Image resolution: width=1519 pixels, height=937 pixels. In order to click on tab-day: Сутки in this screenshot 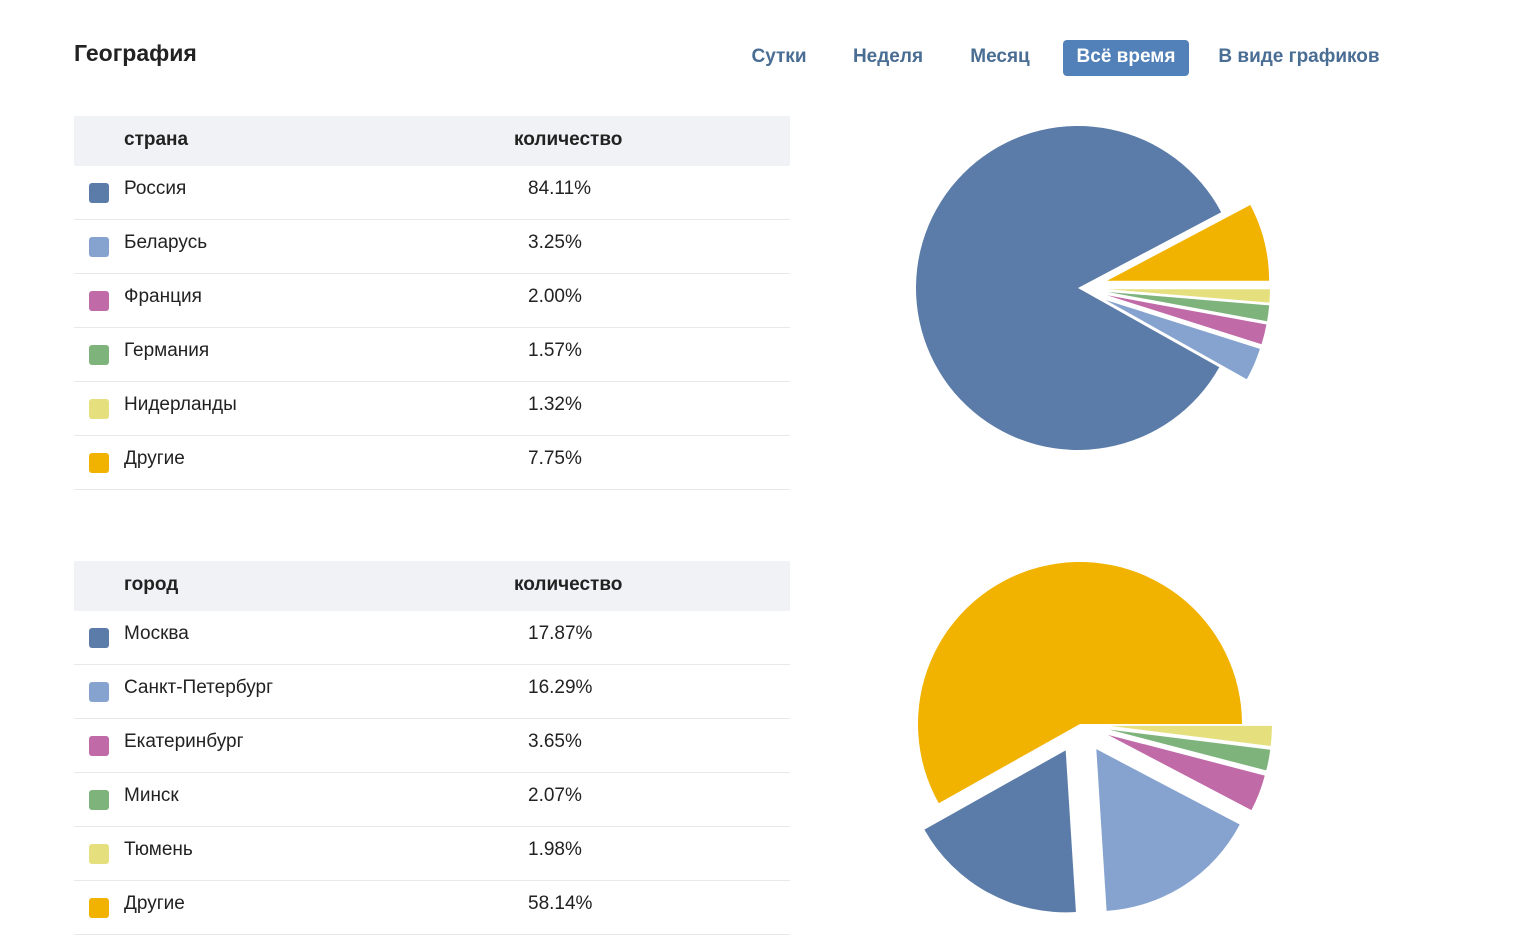, I will do `click(779, 56)`.